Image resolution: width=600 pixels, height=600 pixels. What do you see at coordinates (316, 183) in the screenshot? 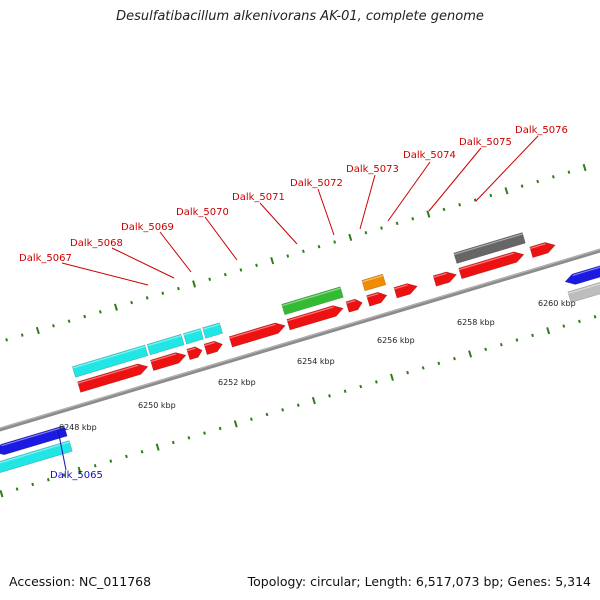
I see `gene-label: Dalk_5072` at bounding box center [316, 183].